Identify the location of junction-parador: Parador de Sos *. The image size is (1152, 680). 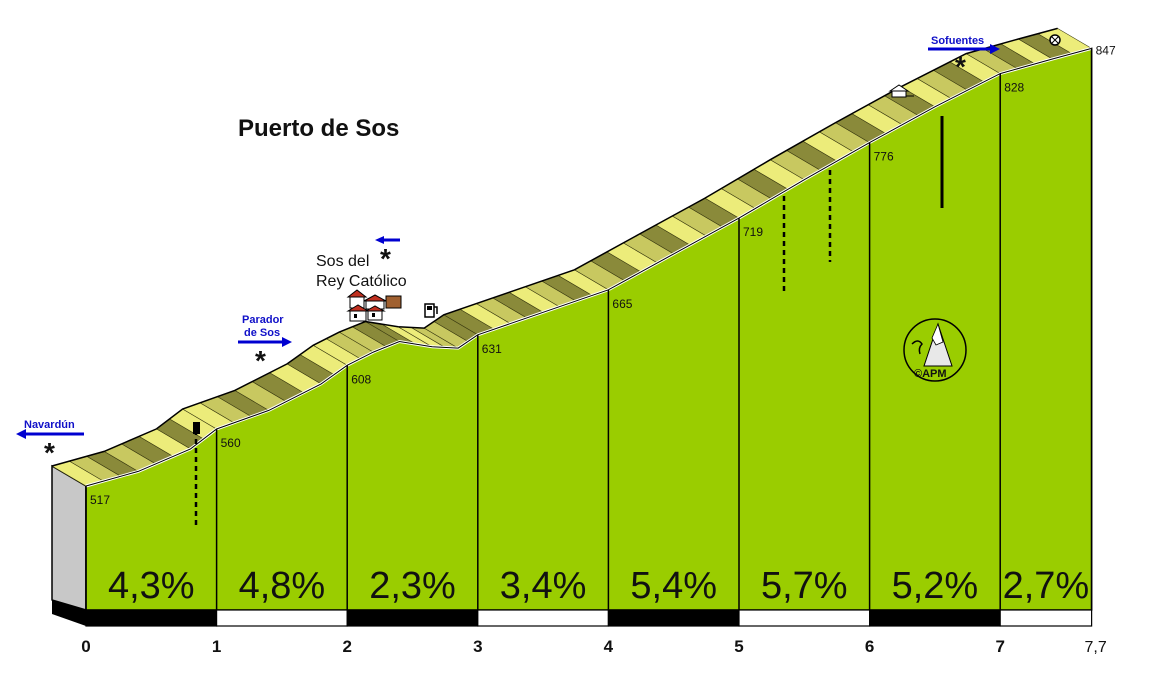
(265, 345).